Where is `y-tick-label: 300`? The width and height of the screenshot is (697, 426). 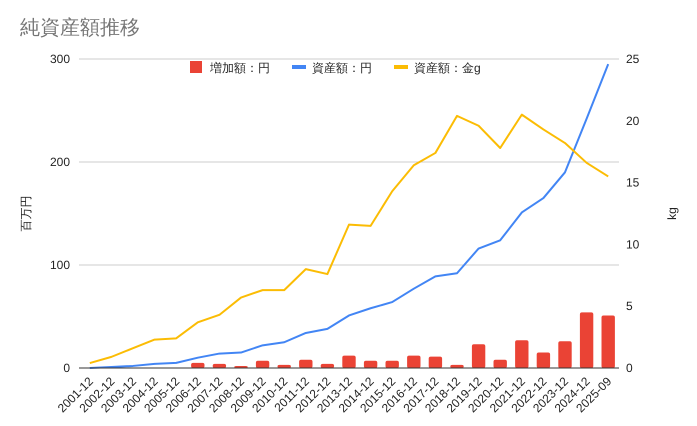
y-tick-label: 300 is located at coordinates (60, 59).